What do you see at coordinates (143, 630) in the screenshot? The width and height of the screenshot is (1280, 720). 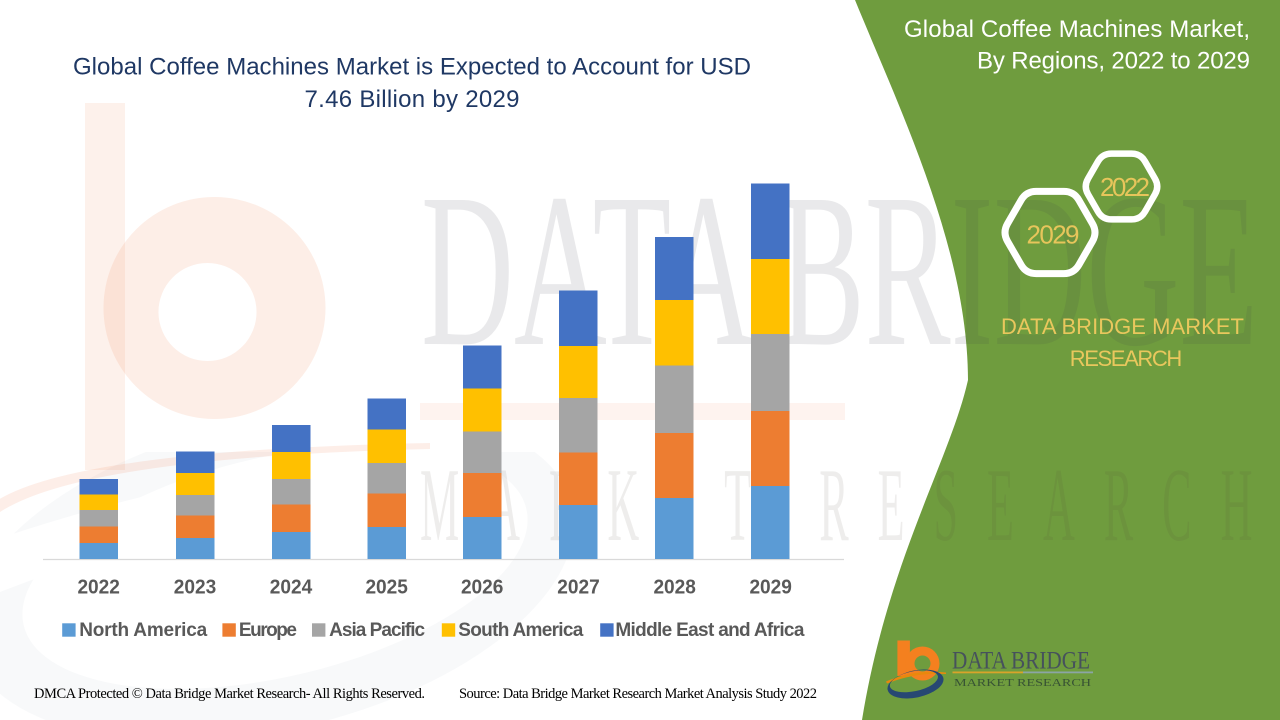 I see `svg-text: North America` at bounding box center [143, 630].